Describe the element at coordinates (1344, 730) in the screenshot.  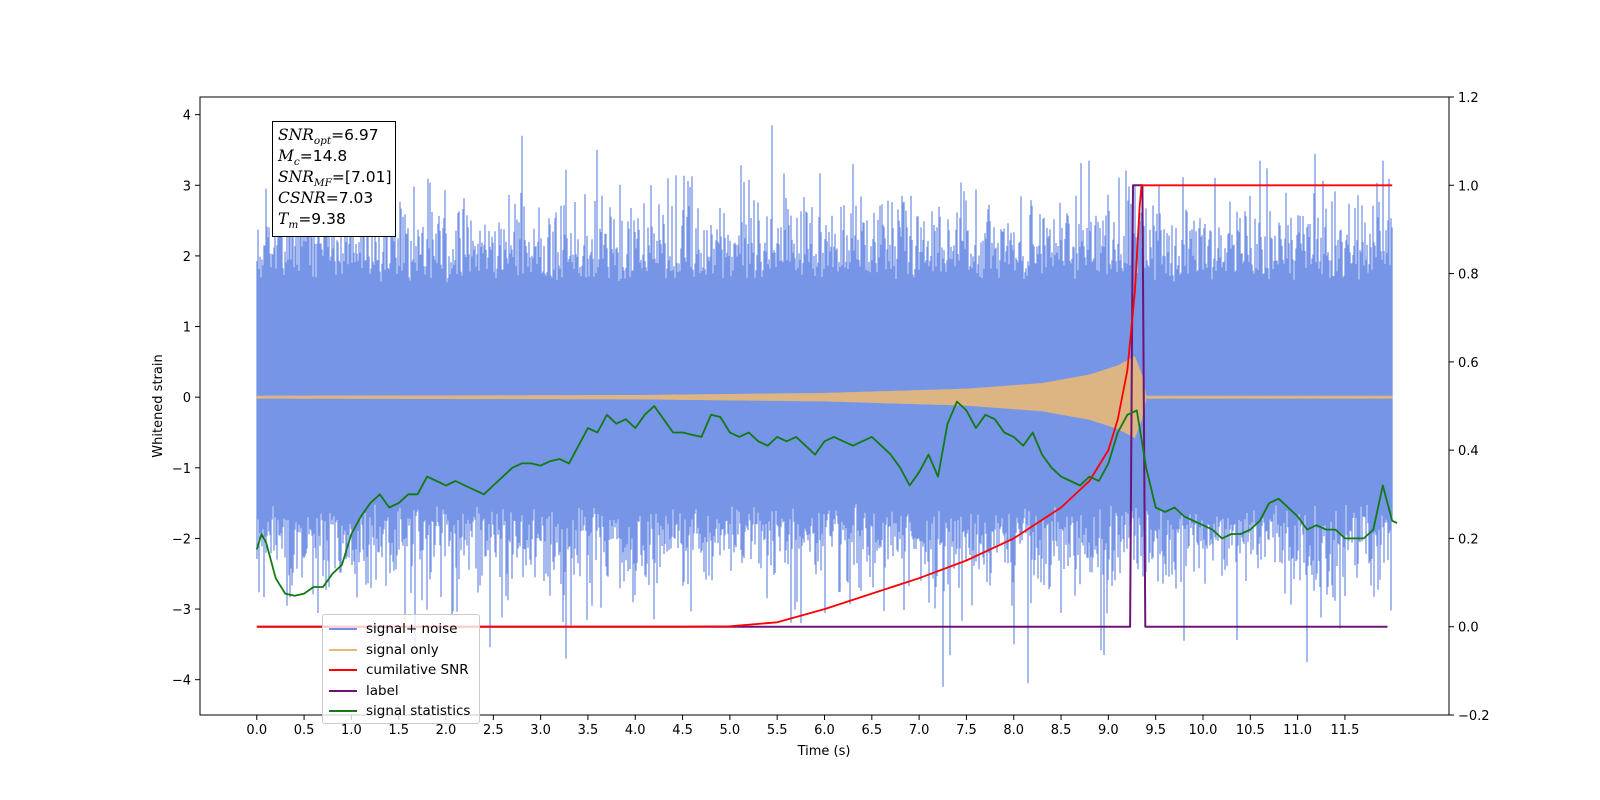
I see `x-tick-label: 11.5` at that location.